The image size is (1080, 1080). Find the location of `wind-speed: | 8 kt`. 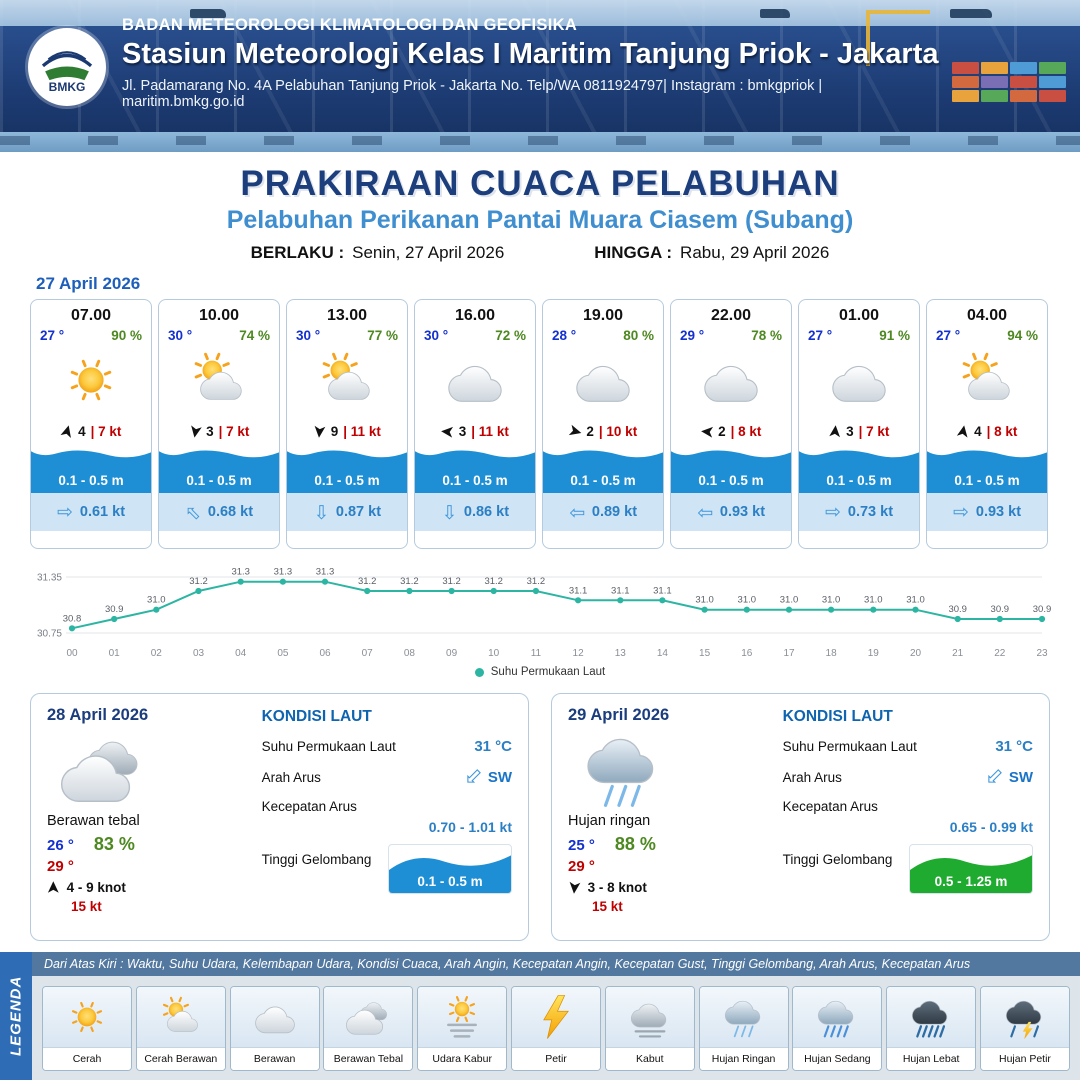

wind-speed: | 8 kt is located at coordinates (746, 431).